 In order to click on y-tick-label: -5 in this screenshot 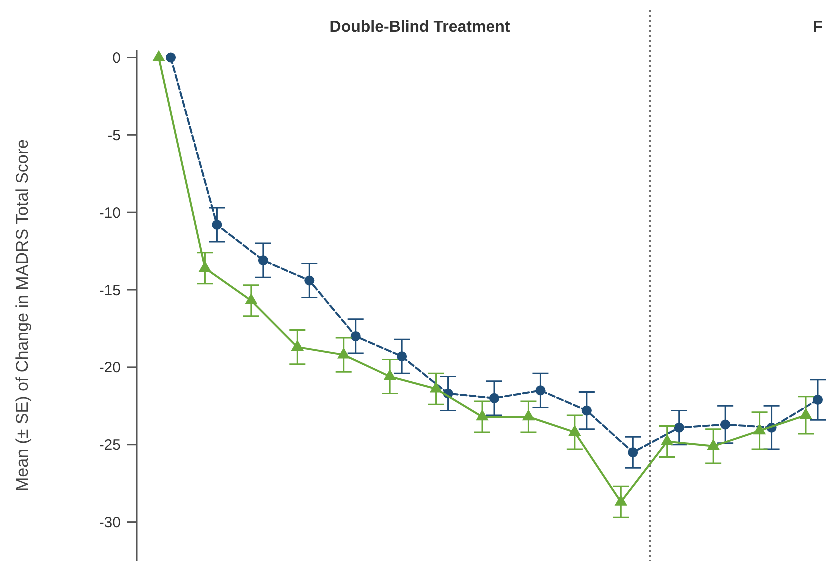, I will do `click(114, 135)`.